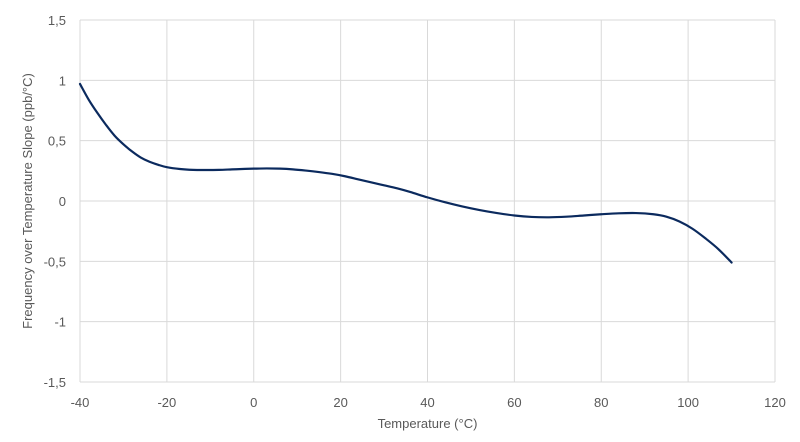 The height and width of the screenshot is (442, 800). Describe the element at coordinates (55, 201) in the screenshot. I see `y-tick-labels: 1,5 1 0,5 0 -0,5 -1 -1,5` at that location.